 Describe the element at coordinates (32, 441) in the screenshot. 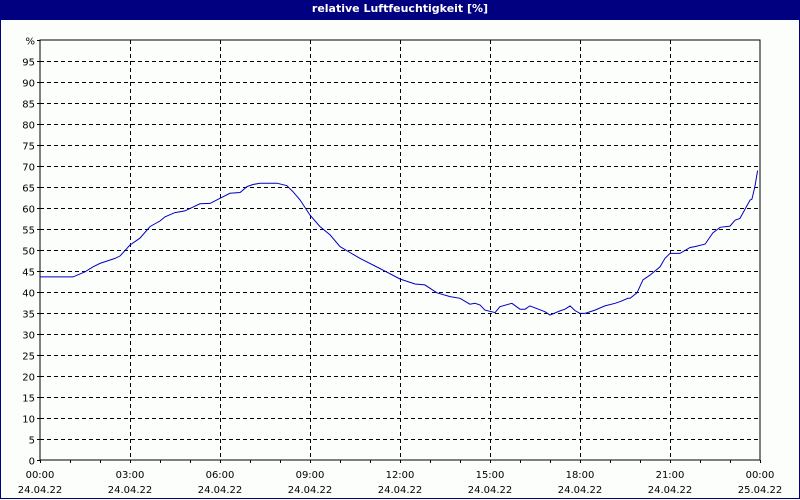

I see `y-tick-label: 5` at that location.